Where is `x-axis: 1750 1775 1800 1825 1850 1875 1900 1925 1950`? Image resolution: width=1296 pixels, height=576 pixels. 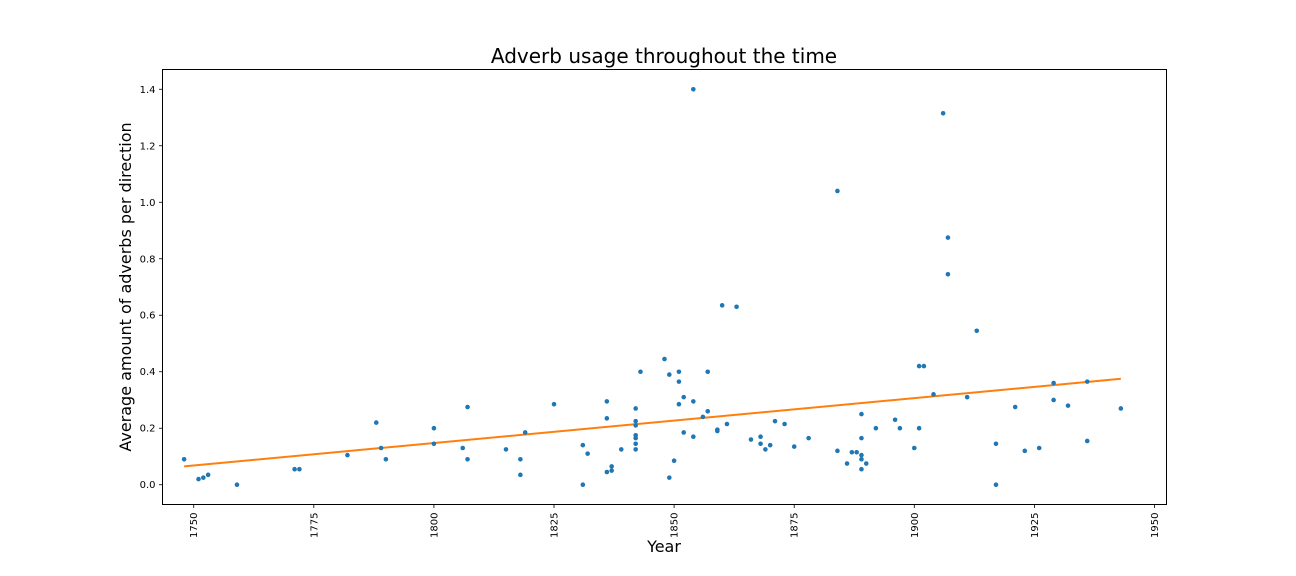 x-axis: 1750 1775 1800 1825 1850 1875 1900 1925 1950 is located at coordinates (675, 521).